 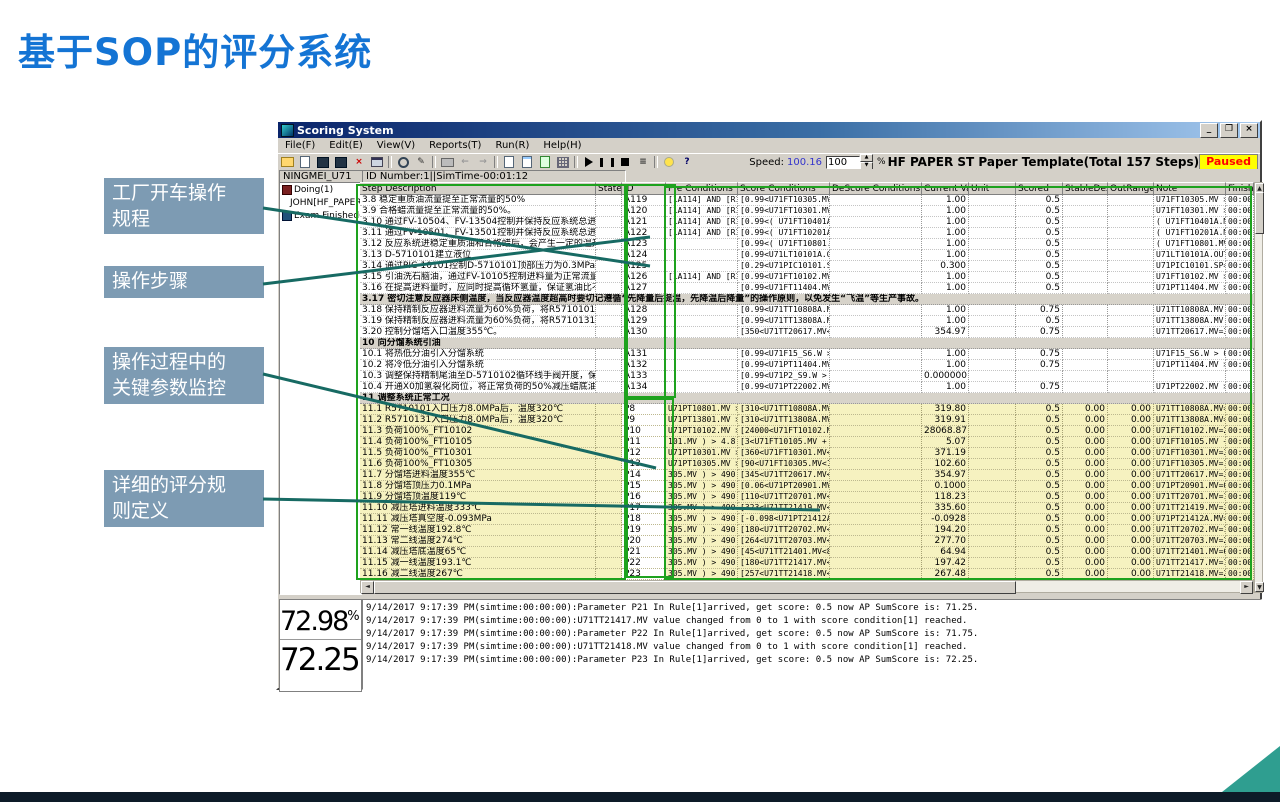 What do you see at coordinates (346, 145) in the screenshot?
I see `menu-item-edite: Edit(E)` at bounding box center [346, 145].